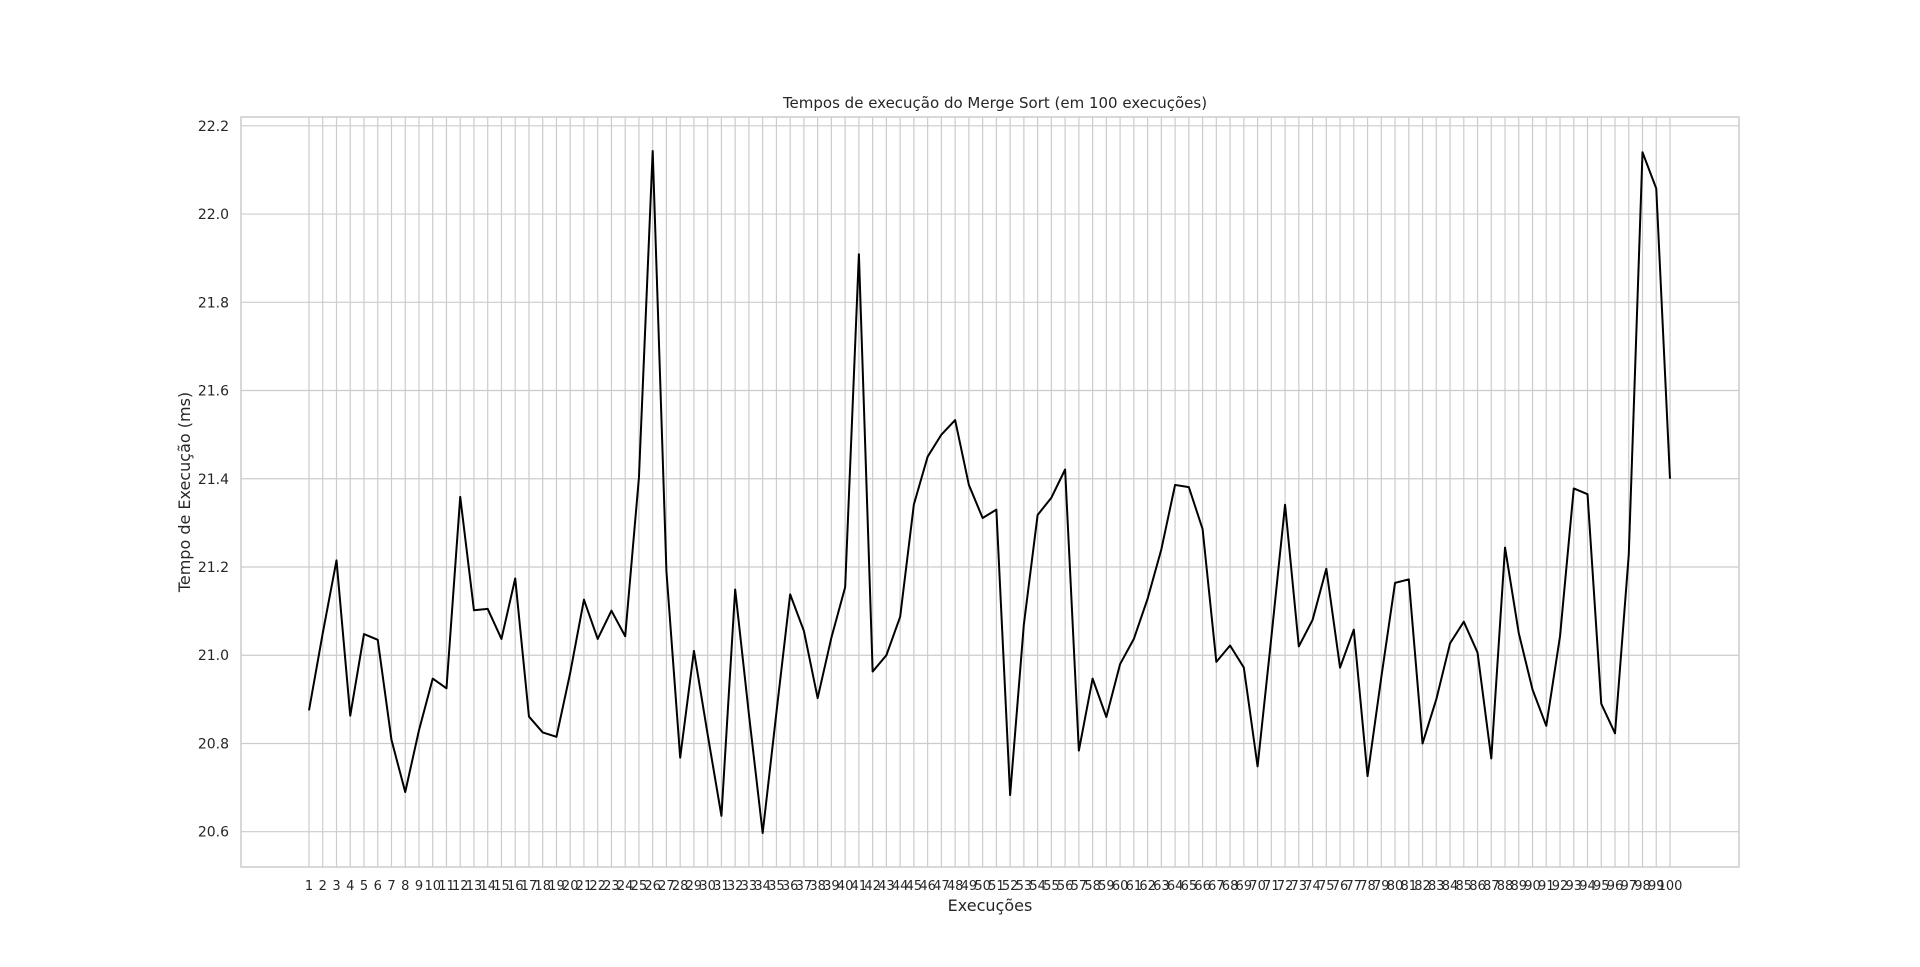  Describe the element at coordinates (735, 886) in the screenshot. I see `x-tick-label: 32` at that location.